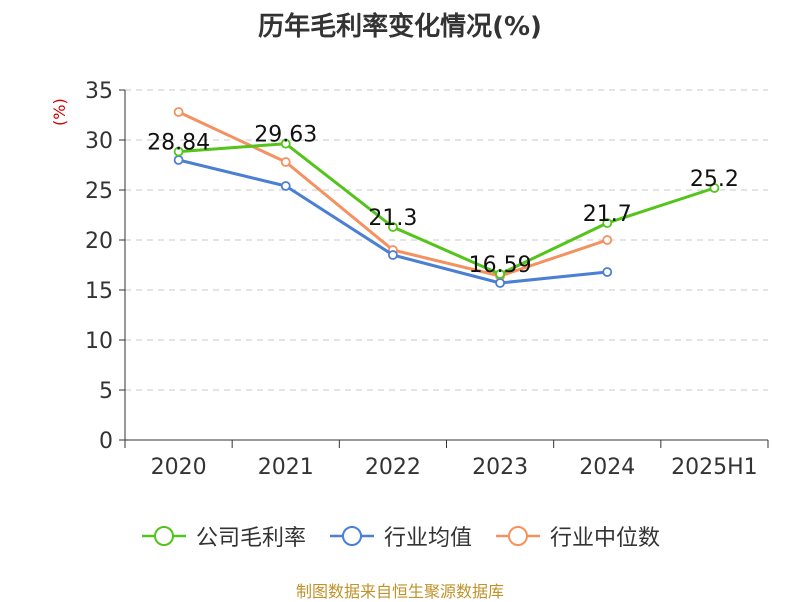  I want to click on data-label-2023: 16.59, so click(500, 265).